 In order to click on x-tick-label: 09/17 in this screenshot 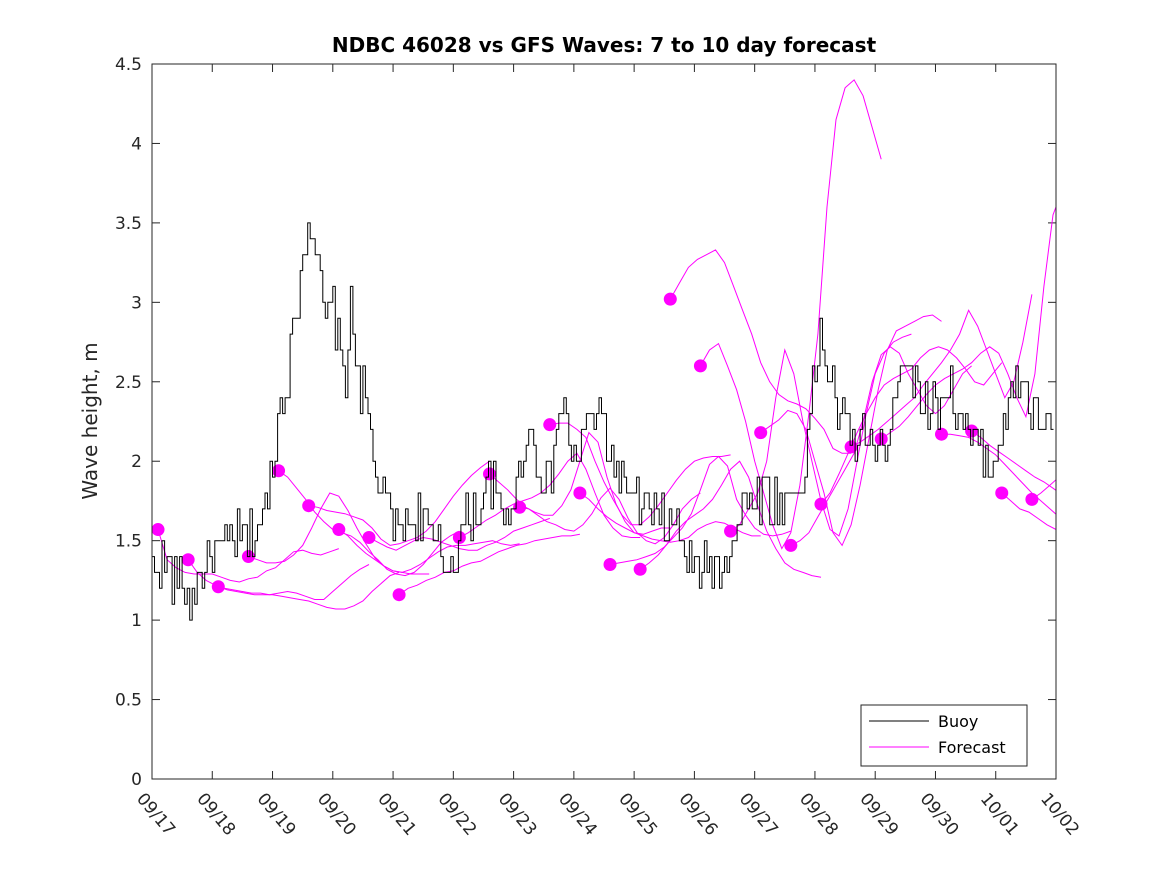, I will do `click(155, 814)`.